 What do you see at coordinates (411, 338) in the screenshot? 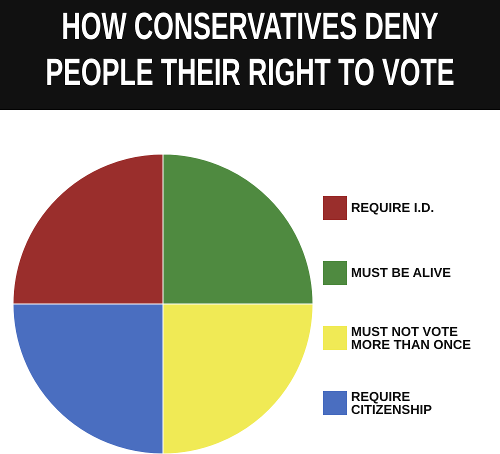
I see `legend-label: MUST NOT VOTE MORE THAN ONCE` at bounding box center [411, 338].